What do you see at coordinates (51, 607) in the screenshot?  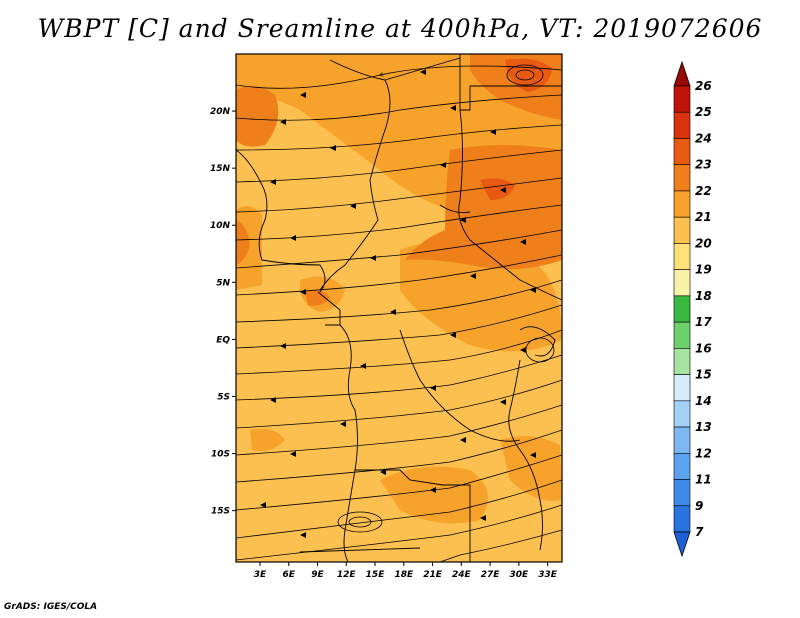 I see `credit-label: GrADS: IGES/COLA` at bounding box center [51, 607].